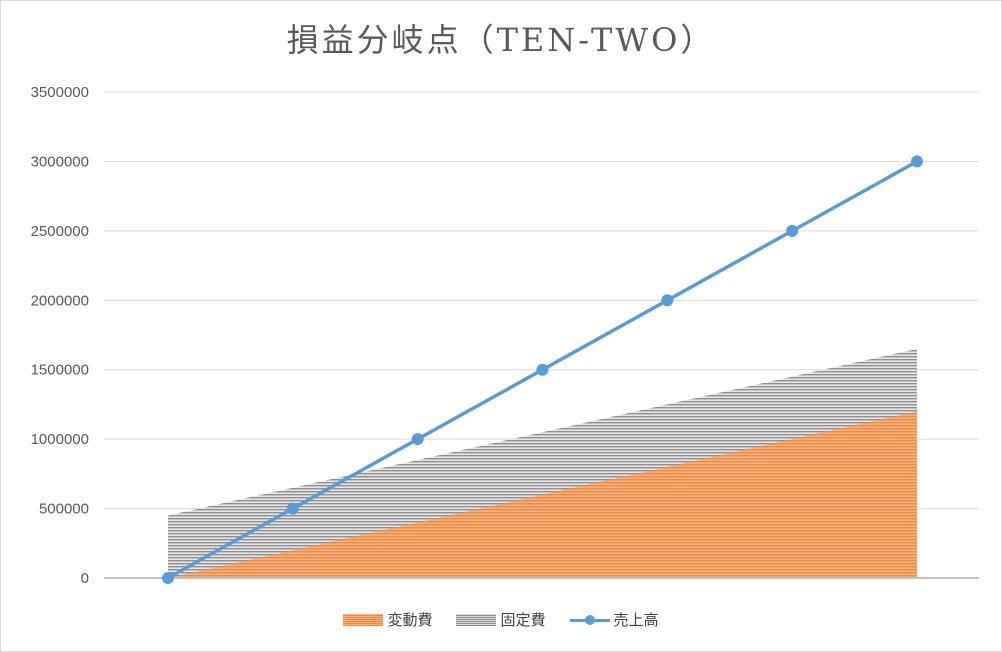 This screenshot has height=652, width=1002. Describe the element at coordinates (636, 620) in the screenshot. I see `legend-label-sales: 売上高` at that location.